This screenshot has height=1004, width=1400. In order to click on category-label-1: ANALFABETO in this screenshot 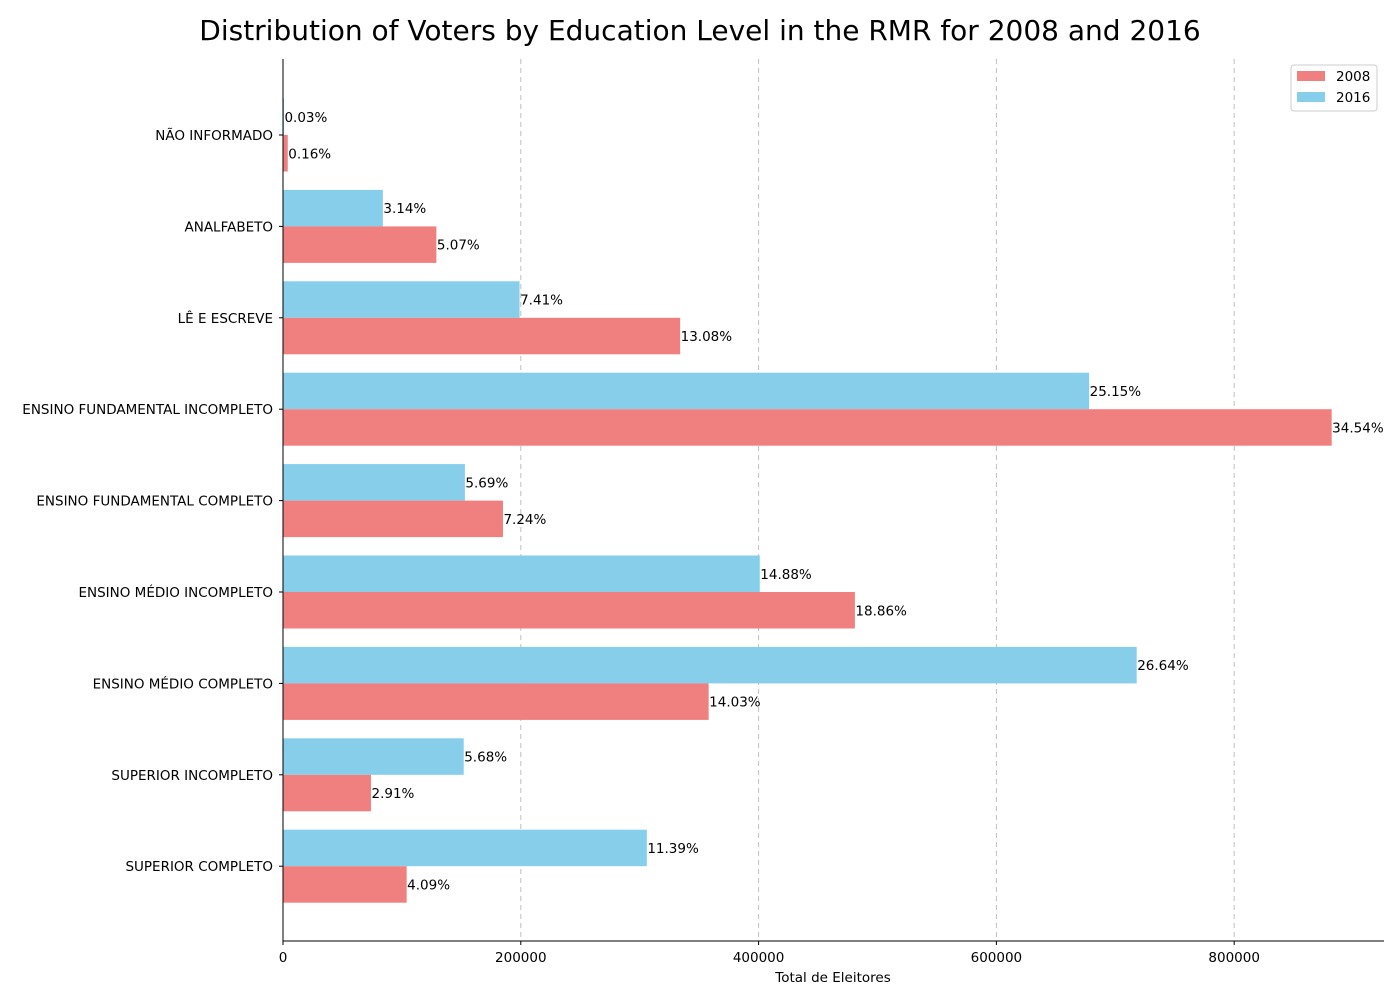, I will do `click(228, 227)`.